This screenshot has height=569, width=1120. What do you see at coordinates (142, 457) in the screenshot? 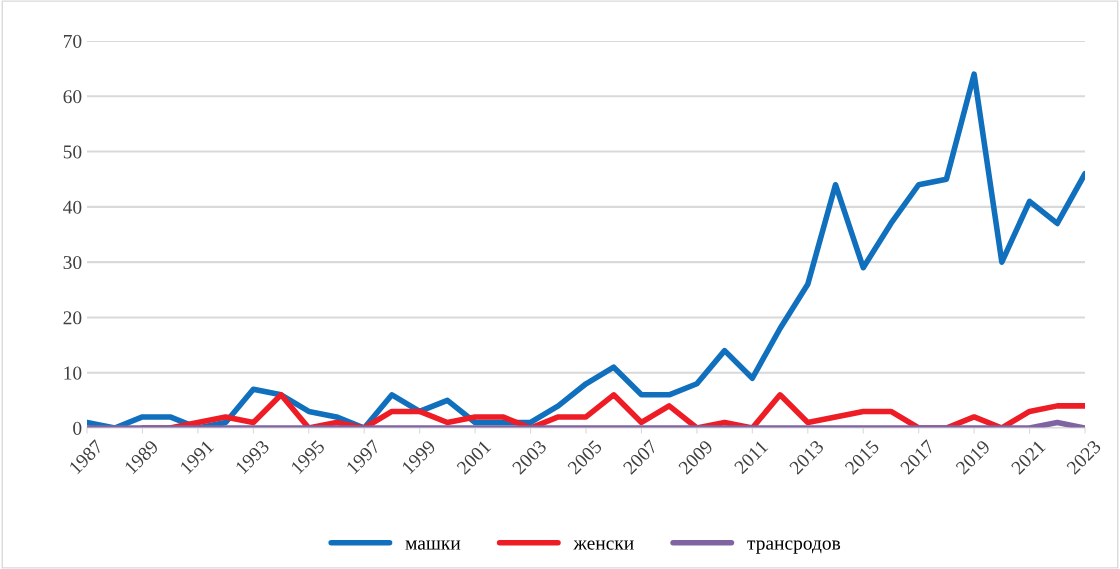
I see `x-tick-label: 1989` at bounding box center [142, 457].